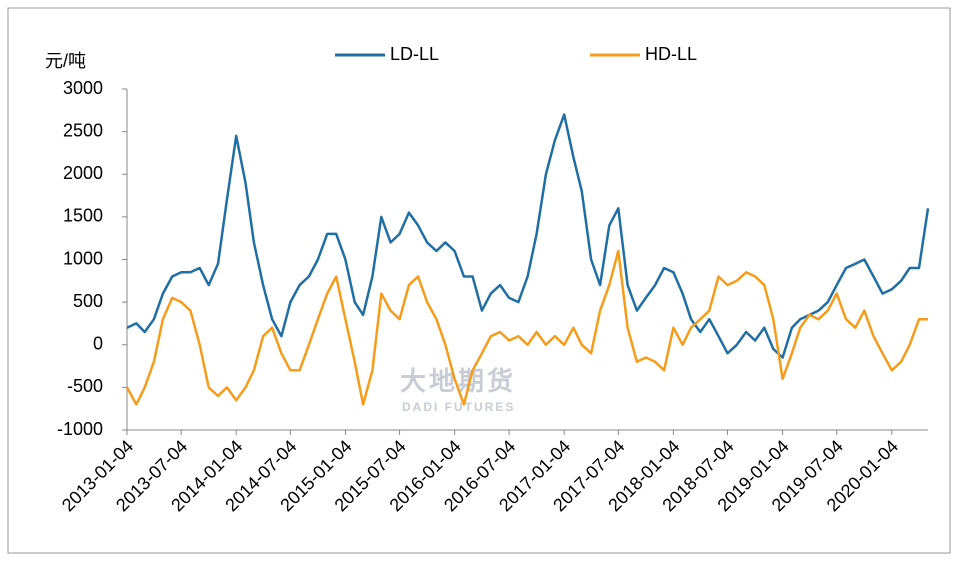 Image resolution: width=963 pixels, height=561 pixels. What do you see at coordinates (80, 429) in the screenshot?
I see `y-tick-label: -1000` at bounding box center [80, 429].